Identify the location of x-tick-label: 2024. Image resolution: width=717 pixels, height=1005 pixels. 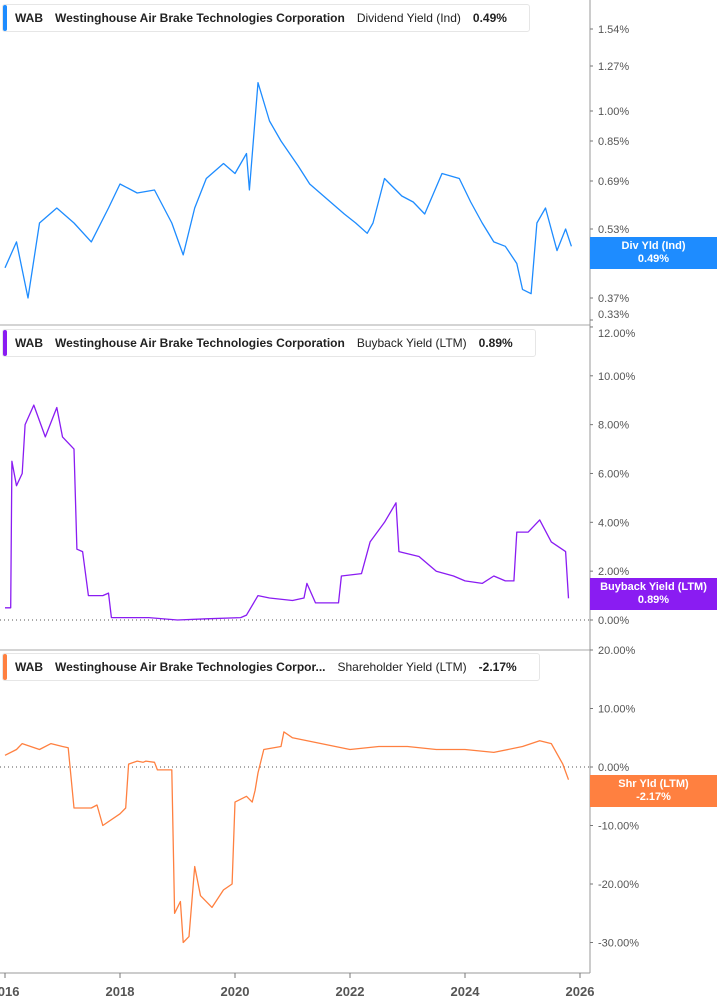
(466, 991).